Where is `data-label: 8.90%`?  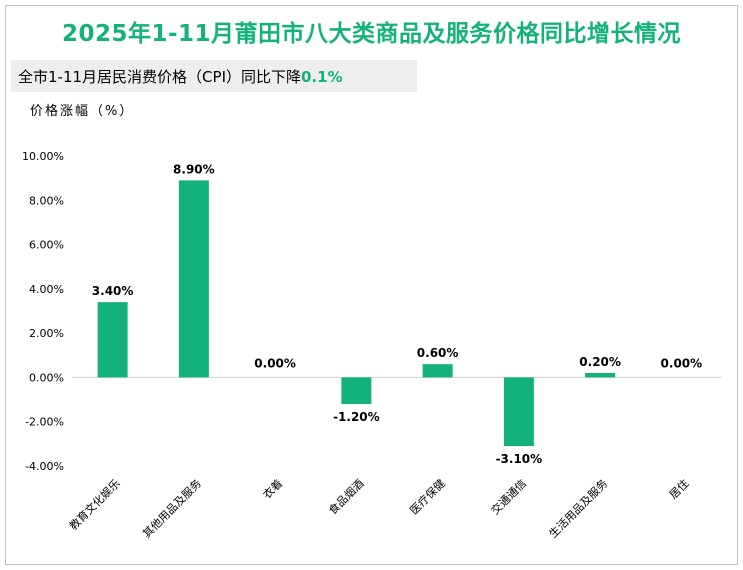
data-label: 8.90% is located at coordinates (194, 169).